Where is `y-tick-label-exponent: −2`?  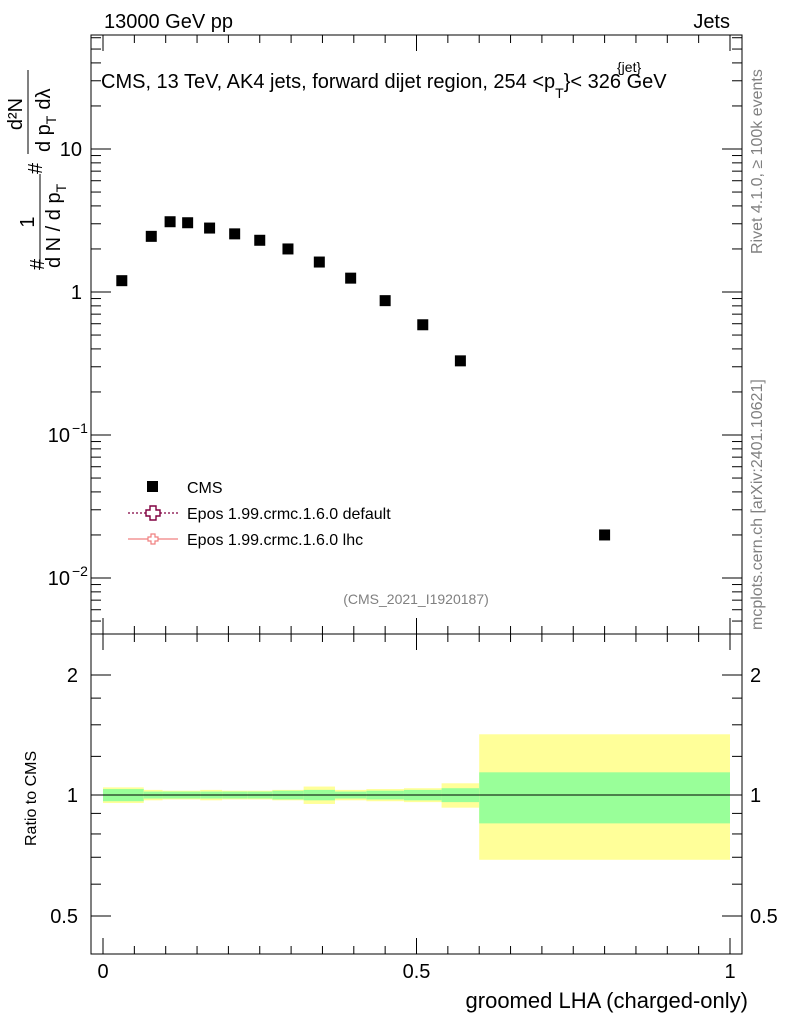 y-tick-label-exponent: −2 is located at coordinates (80, 571).